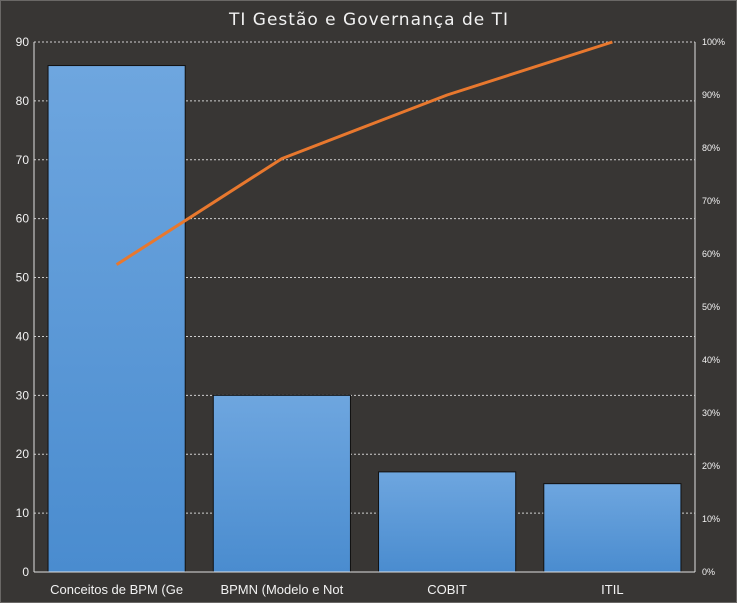  What do you see at coordinates (708, 572) in the screenshot?
I see `y-right-tick-label: 0%` at bounding box center [708, 572].